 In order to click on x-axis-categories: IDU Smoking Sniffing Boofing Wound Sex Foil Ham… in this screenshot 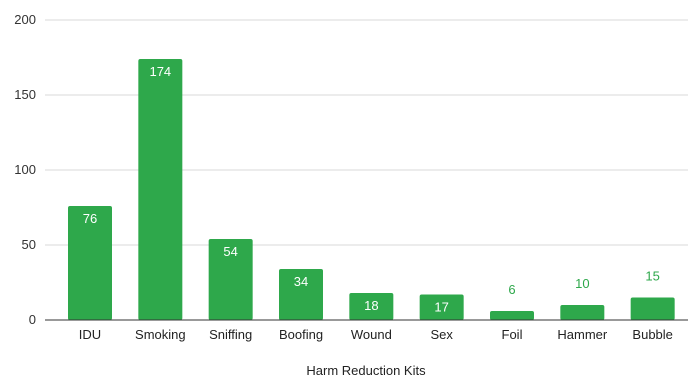, I will do `click(376, 334)`.